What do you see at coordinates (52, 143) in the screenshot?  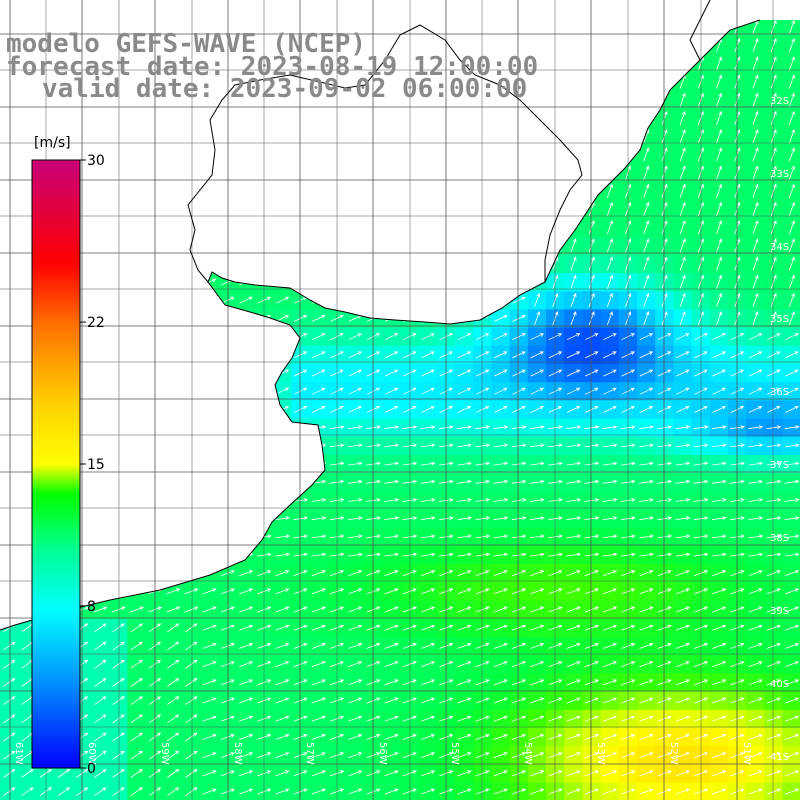 I see `colorbar-unit-label: [m/s]` at bounding box center [52, 143].